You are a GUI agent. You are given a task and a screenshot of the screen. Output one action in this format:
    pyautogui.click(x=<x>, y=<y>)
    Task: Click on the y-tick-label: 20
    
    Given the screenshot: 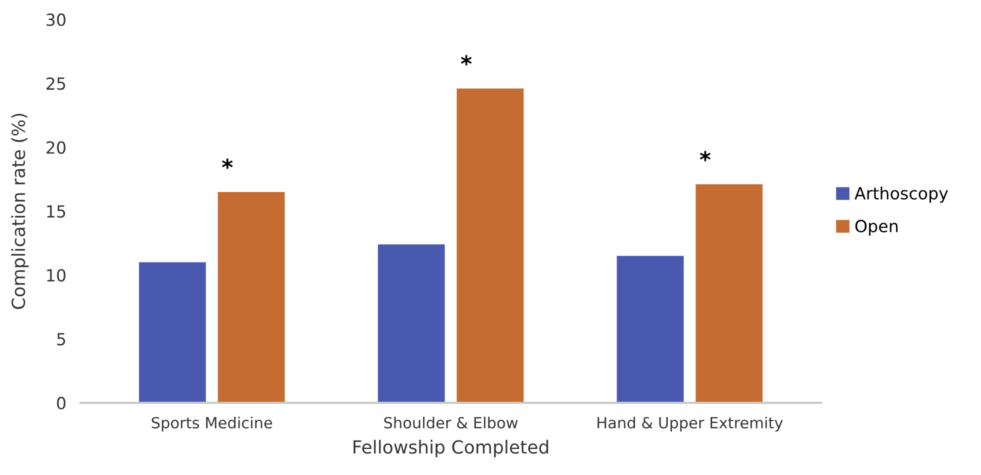 What is the action you would take?
    pyautogui.click(x=56, y=147)
    